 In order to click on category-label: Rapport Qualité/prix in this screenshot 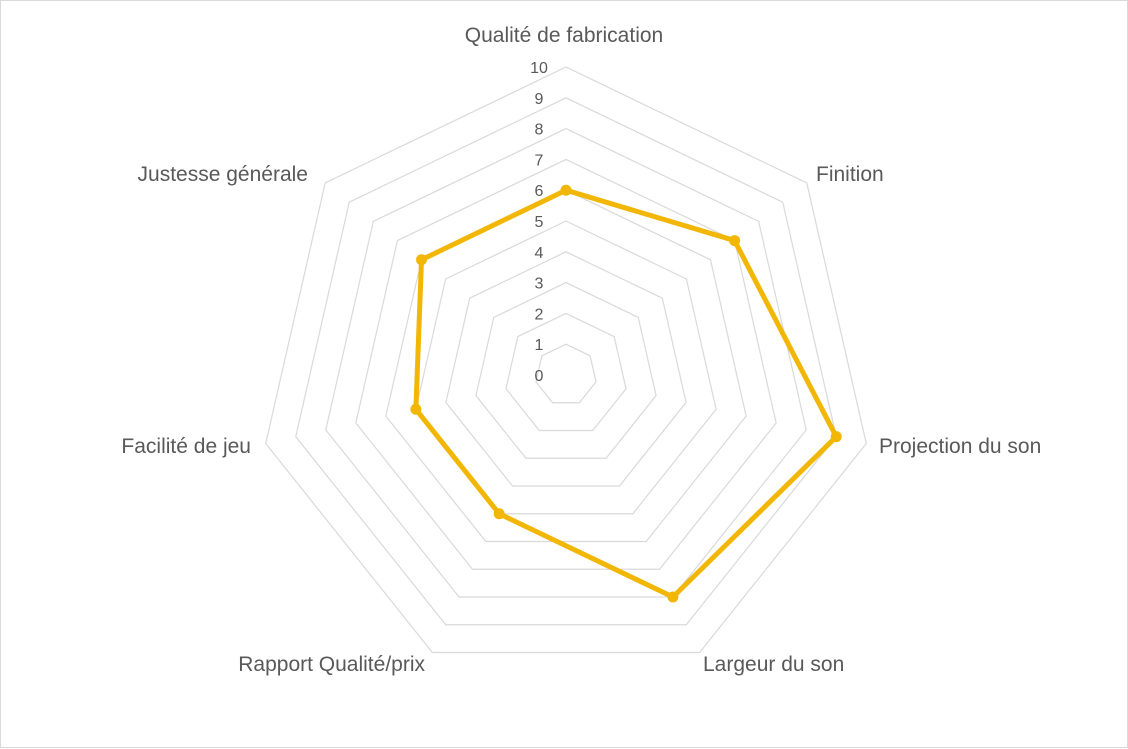, I will do `click(331, 664)`.